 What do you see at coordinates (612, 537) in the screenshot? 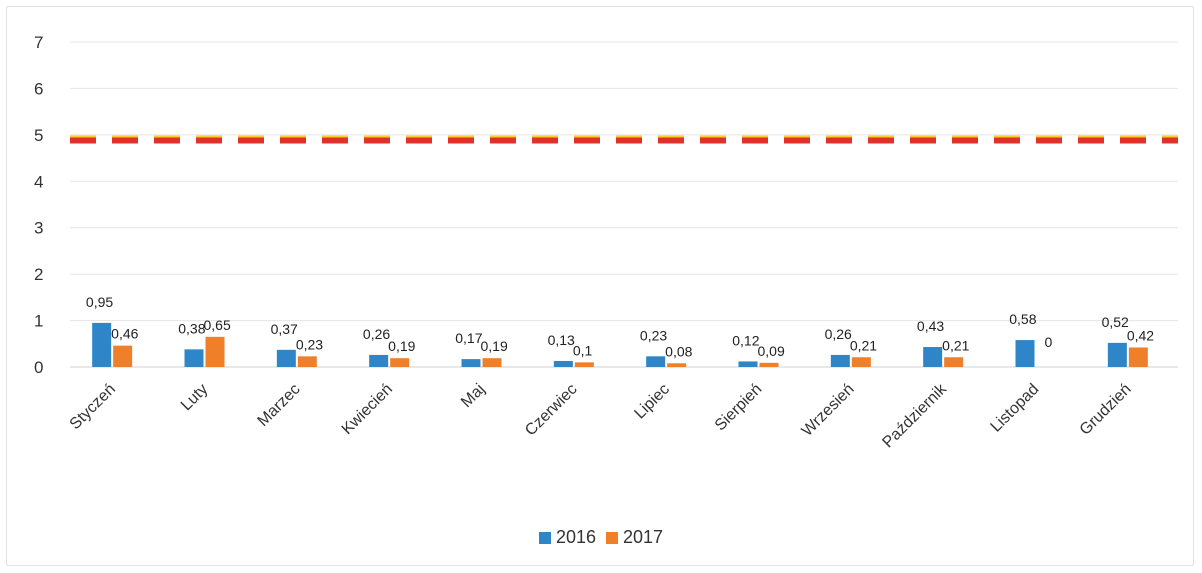
I see `legend-swatch-2017` at bounding box center [612, 537].